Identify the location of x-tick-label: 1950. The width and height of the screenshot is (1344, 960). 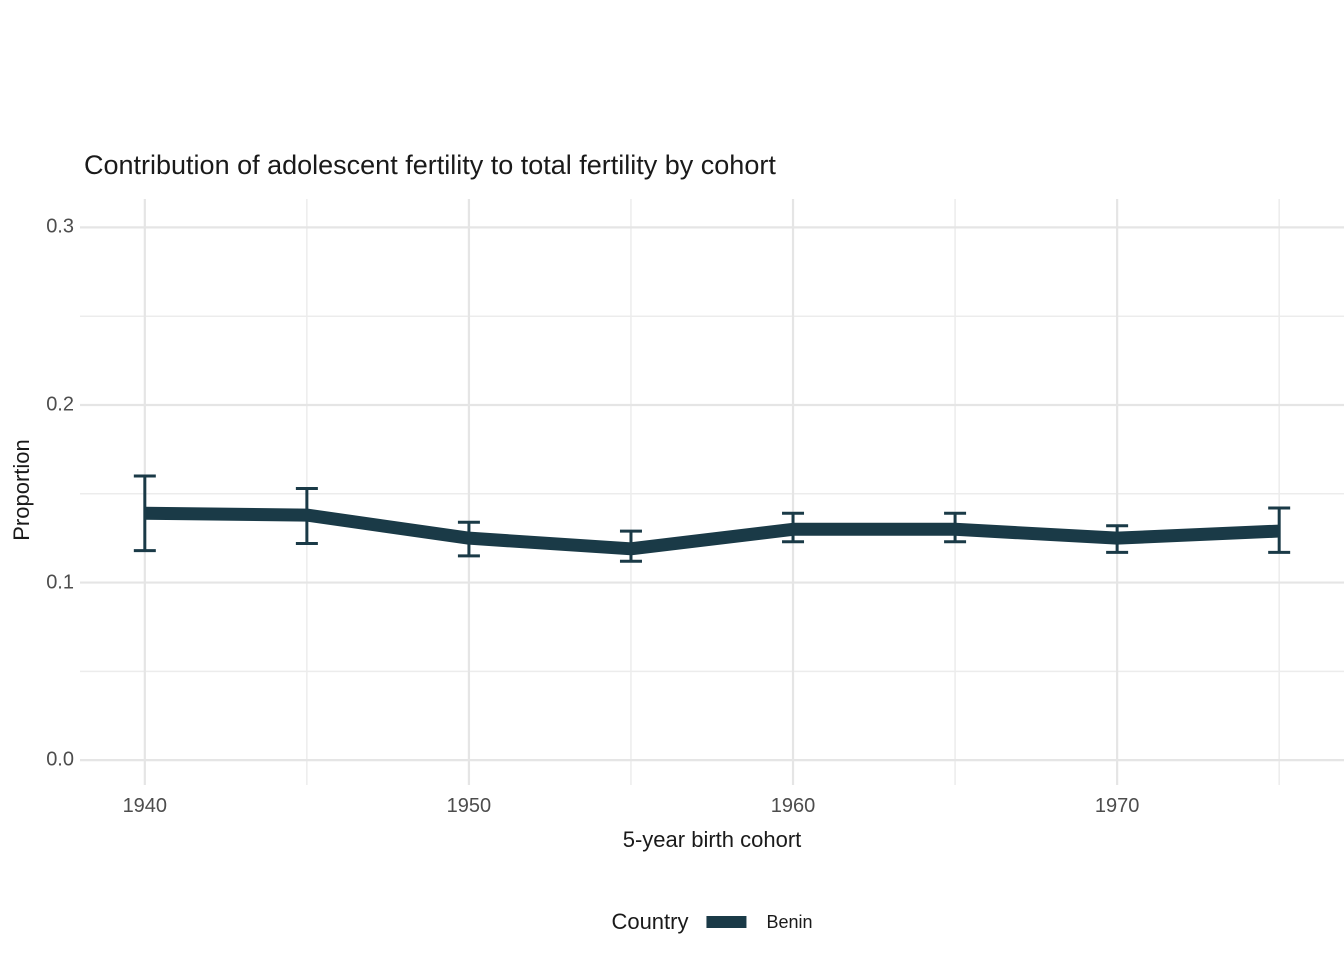
(469, 806).